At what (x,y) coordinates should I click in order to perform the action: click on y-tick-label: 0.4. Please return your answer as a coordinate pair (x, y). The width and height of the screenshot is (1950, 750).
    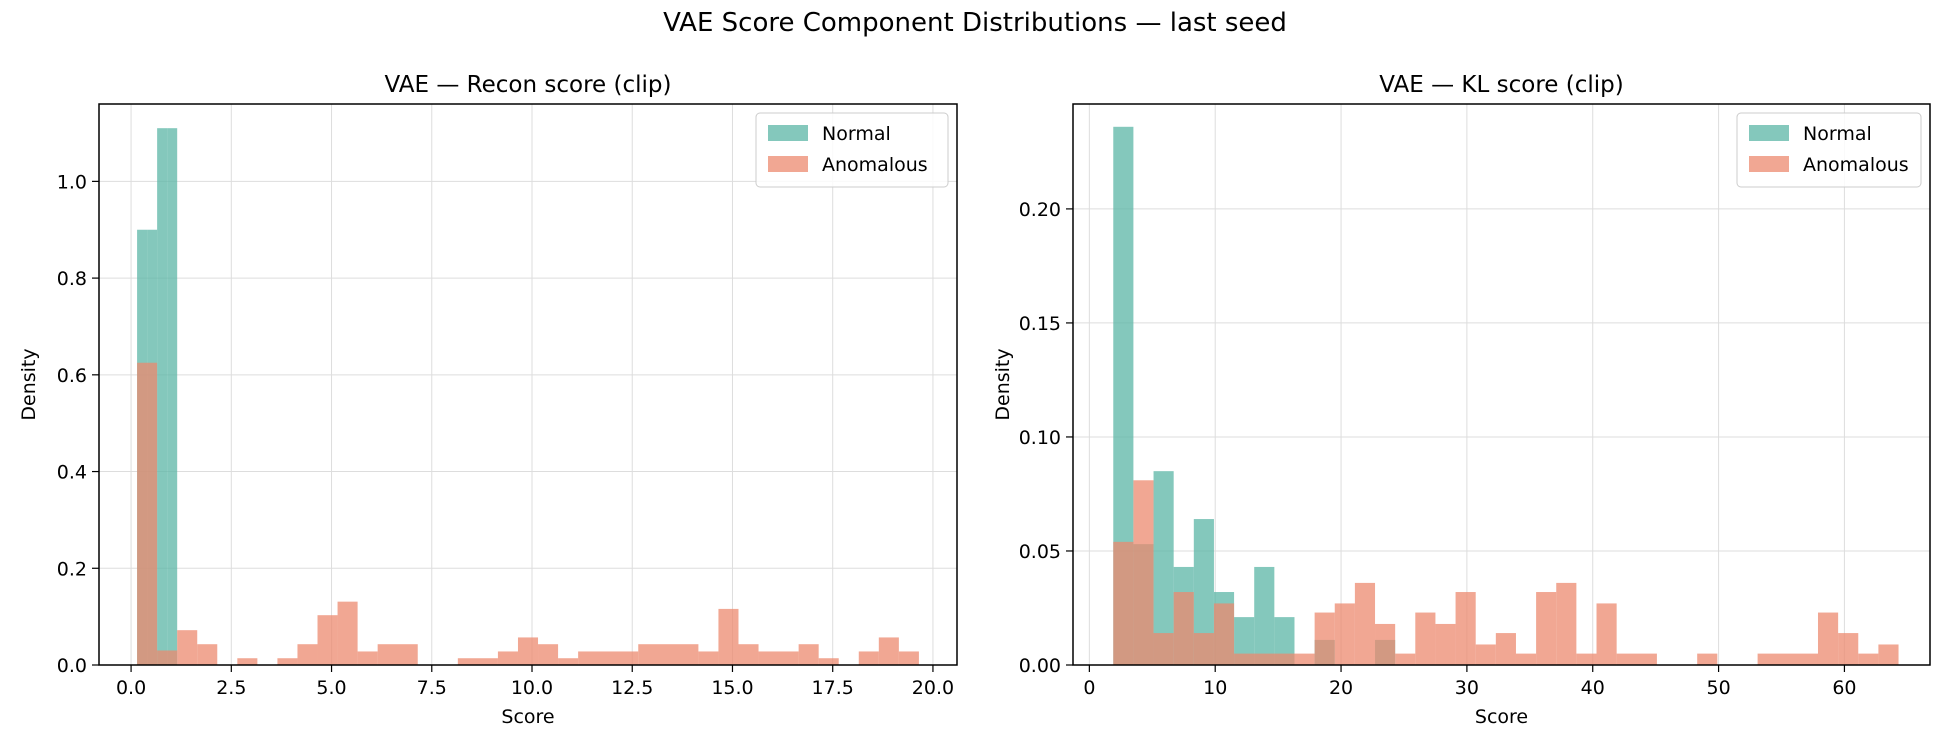
    Looking at the image, I should click on (72, 473).